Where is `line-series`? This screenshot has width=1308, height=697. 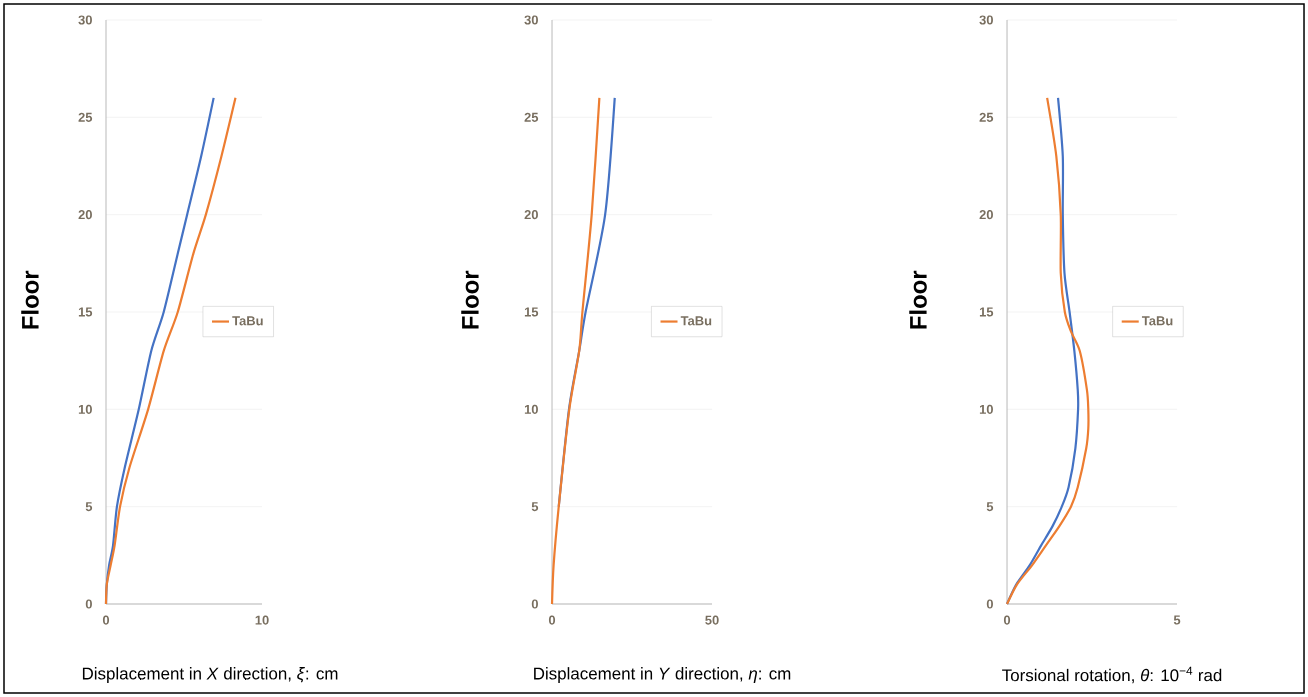
line-series is located at coordinates (575, 351).